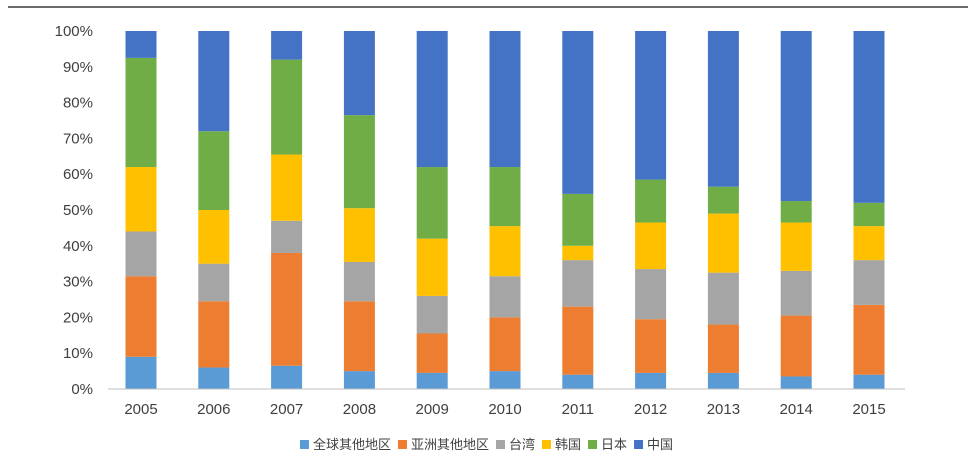 The image size is (973, 469). What do you see at coordinates (78, 317) in the screenshot?
I see `y-tick-label: 20%` at bounding box center [78, 317].